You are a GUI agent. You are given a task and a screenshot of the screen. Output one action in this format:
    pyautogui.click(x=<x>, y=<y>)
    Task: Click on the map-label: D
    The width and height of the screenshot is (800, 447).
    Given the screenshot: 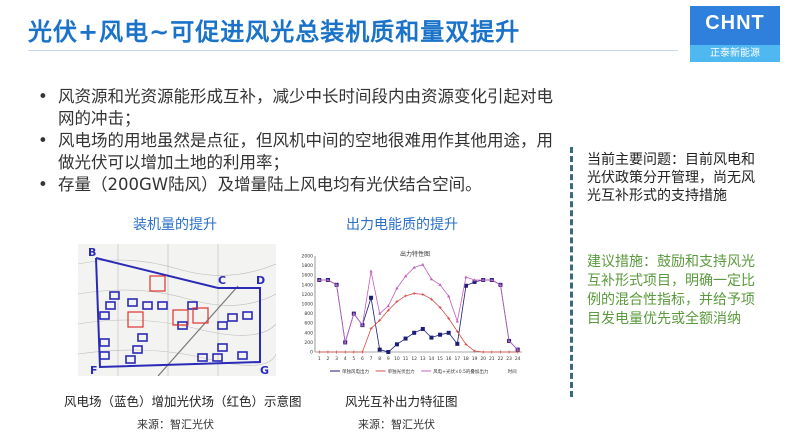 What is the action you would take?
    pyautogui.click(x=260, y=280)
    